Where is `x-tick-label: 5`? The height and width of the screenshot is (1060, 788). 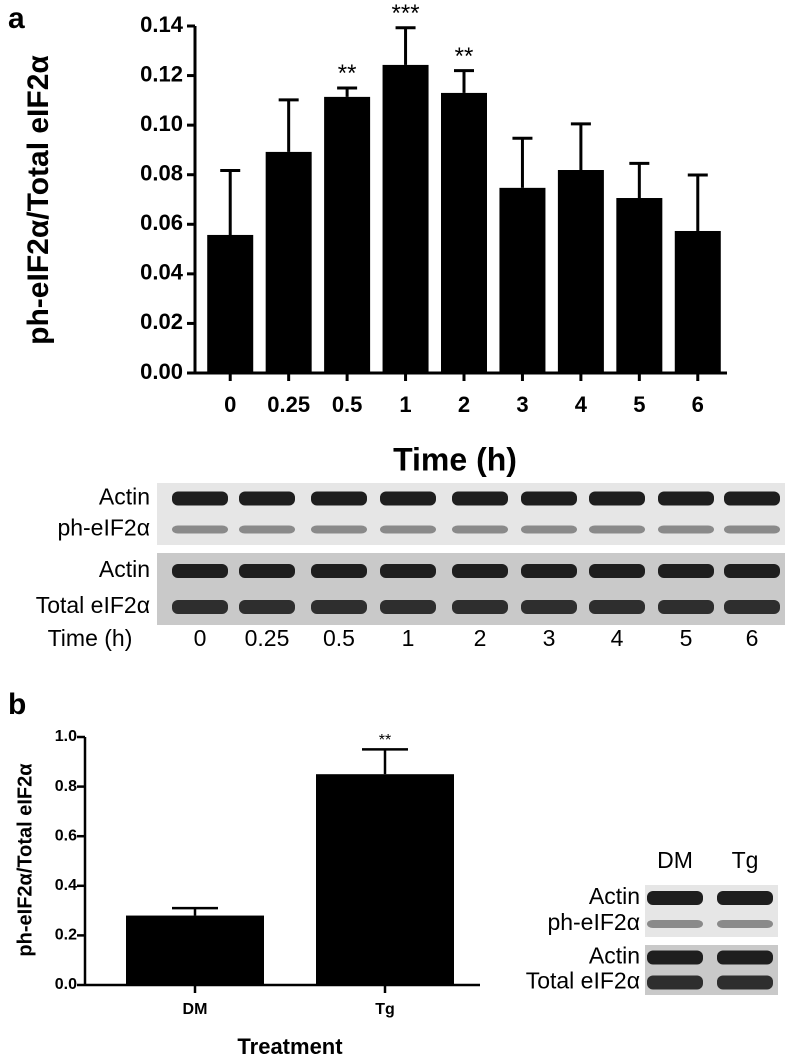 x-tick-label: 5 is located at coordinates (639, 404).